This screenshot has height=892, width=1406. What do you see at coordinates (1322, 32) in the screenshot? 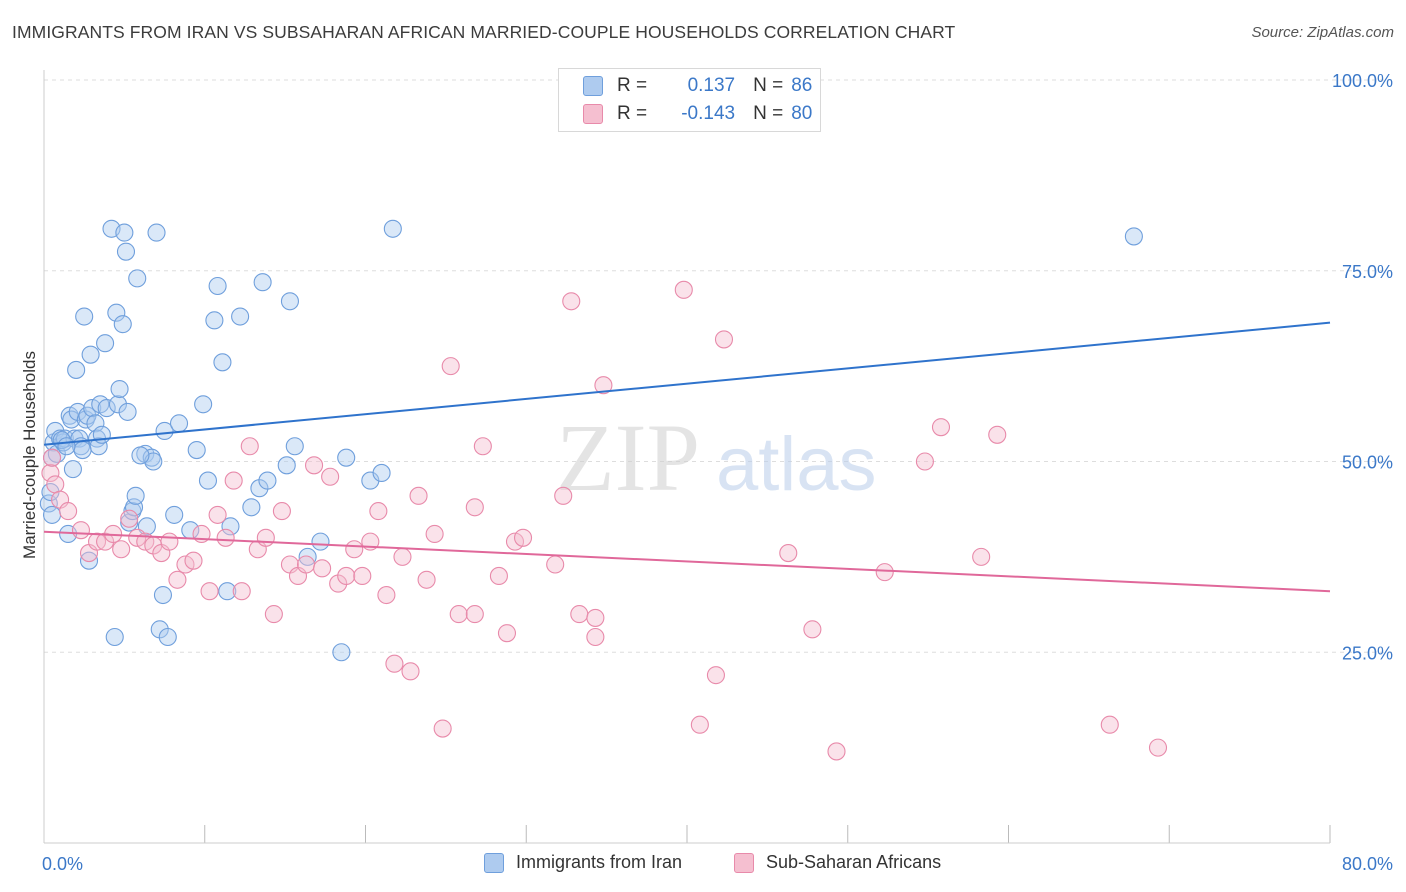
I see `chart-source: Source: ZipAtlas.com` at bounding box center [1322, 32].